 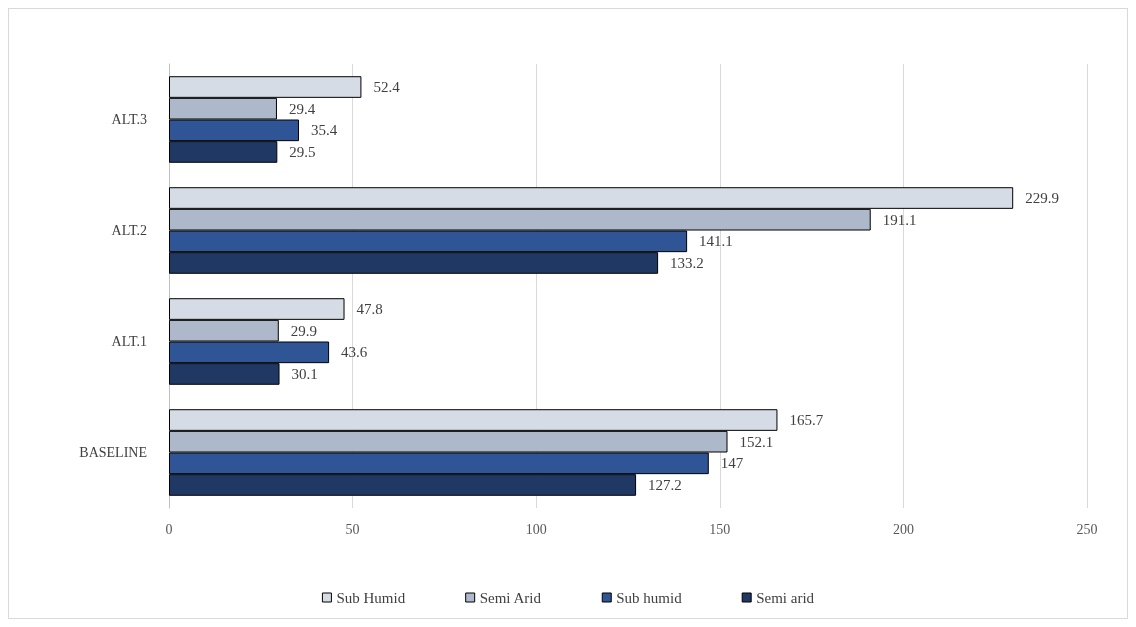 What do you see at coordinates (806, 420) in the screenshot?
I see `data-label: 165.7` at bounding box center [806, 420].